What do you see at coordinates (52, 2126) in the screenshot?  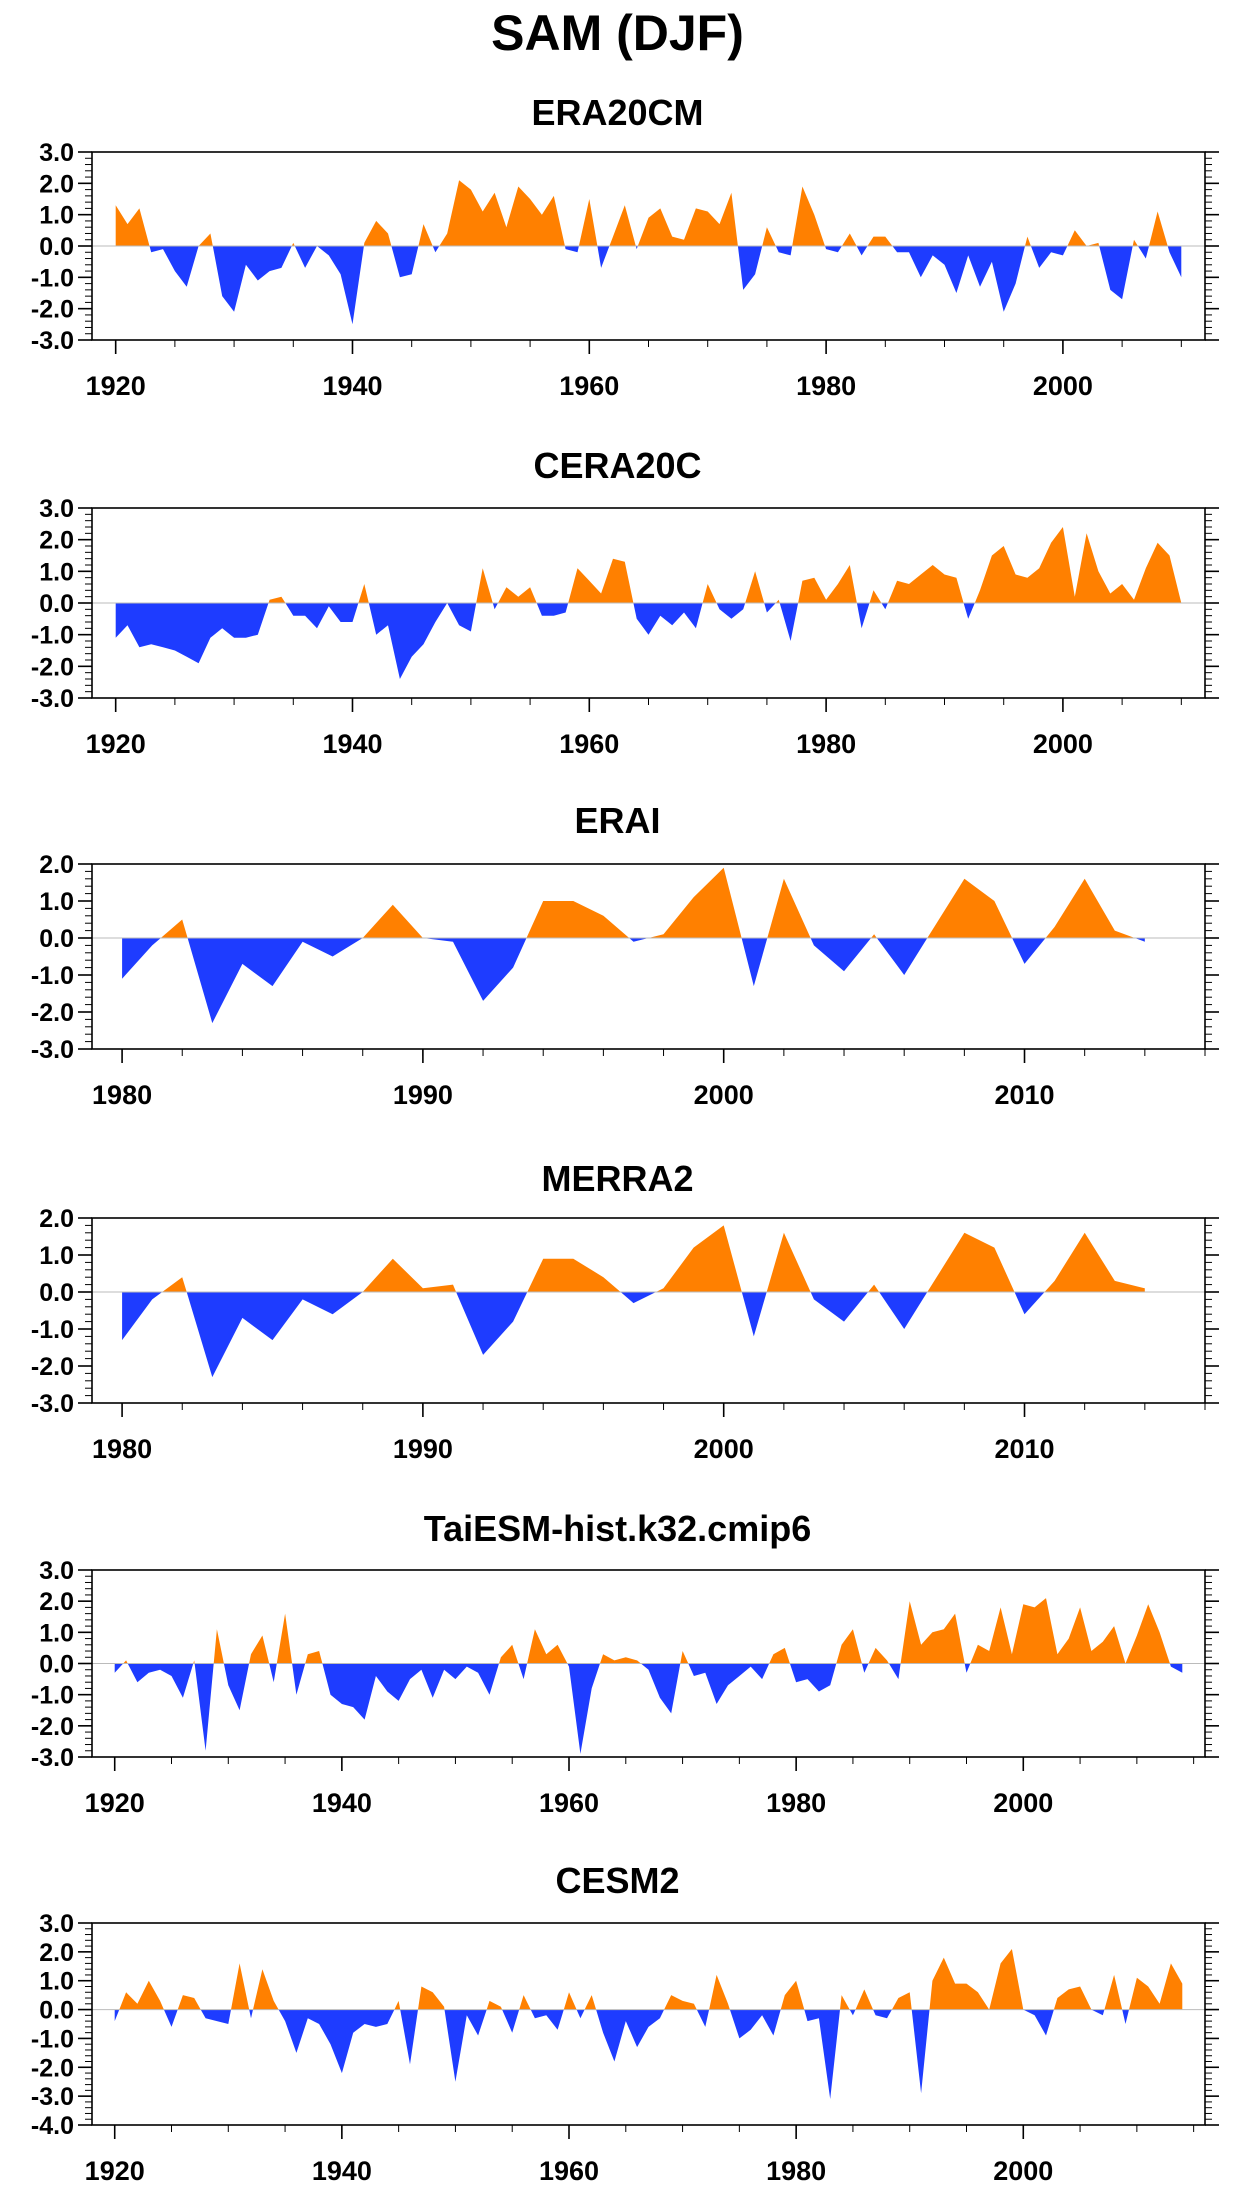 I see `y-tick-label: -4.0` at bounding box center [52, 2126].